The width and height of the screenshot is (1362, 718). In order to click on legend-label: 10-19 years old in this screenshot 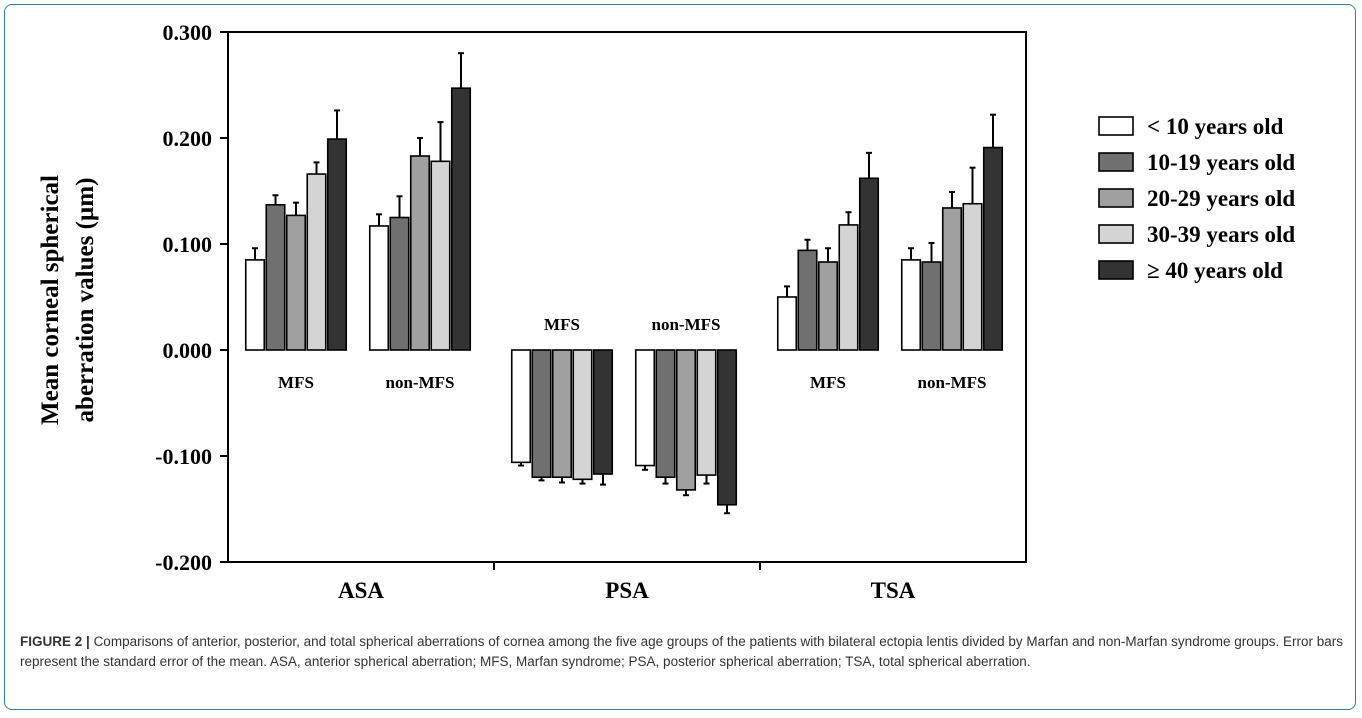, I will do `click(1221, 162)`.